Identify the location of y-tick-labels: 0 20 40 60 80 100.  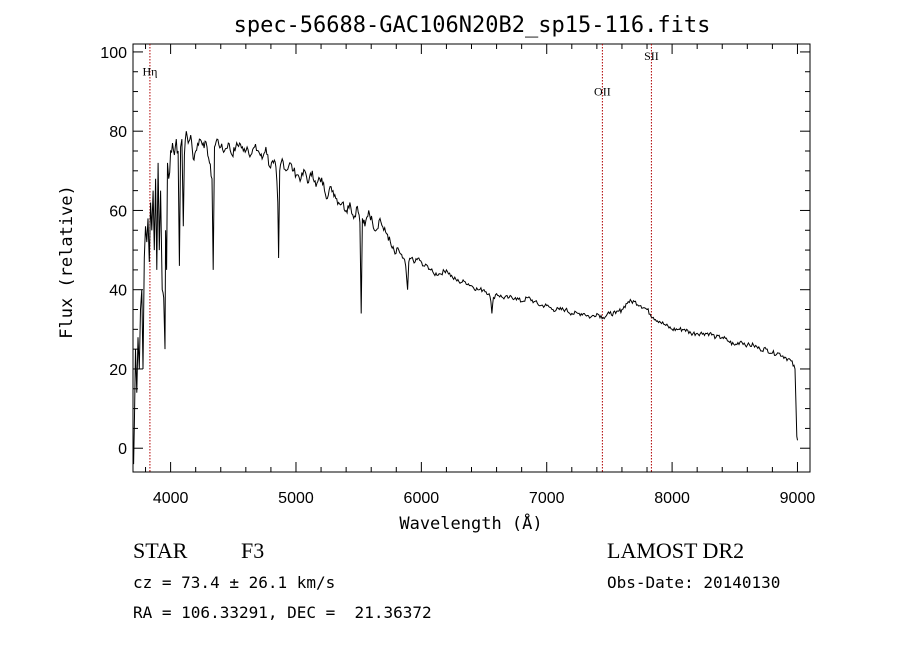
(113, 251).